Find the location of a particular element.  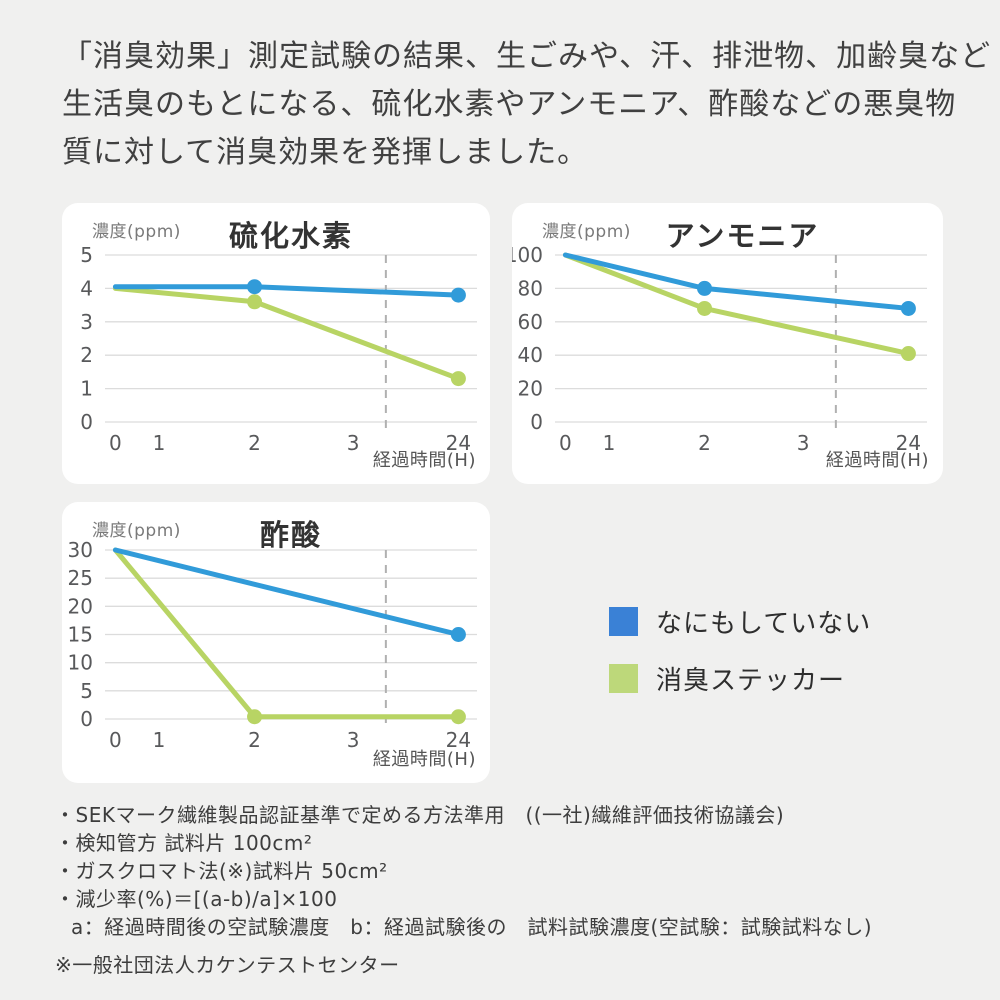

legend-label-untreated: なにもしていない is located at coordinates (764, 624).